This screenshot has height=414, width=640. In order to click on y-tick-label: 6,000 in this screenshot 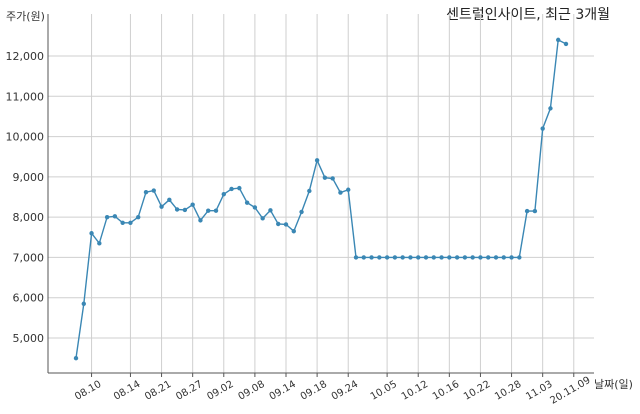, I will do `click(29, 298)`.